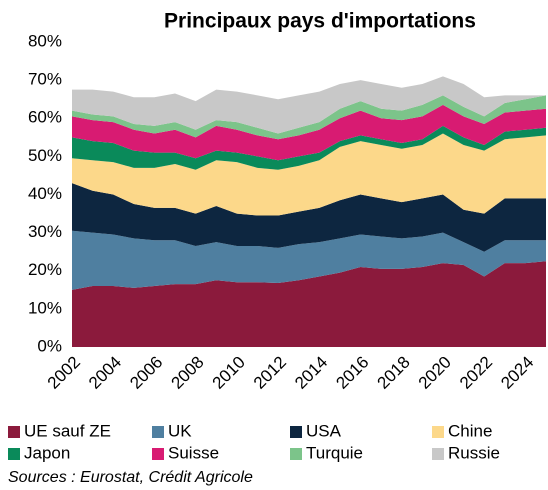  Describe the element at coordinates (45, 193) in the screenshot. I see `y-tick-label: 40%` at that location.